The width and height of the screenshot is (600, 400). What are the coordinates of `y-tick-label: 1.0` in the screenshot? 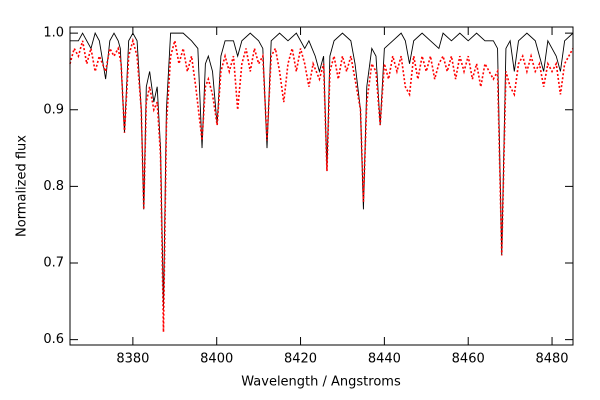 It's located at (53, 33).